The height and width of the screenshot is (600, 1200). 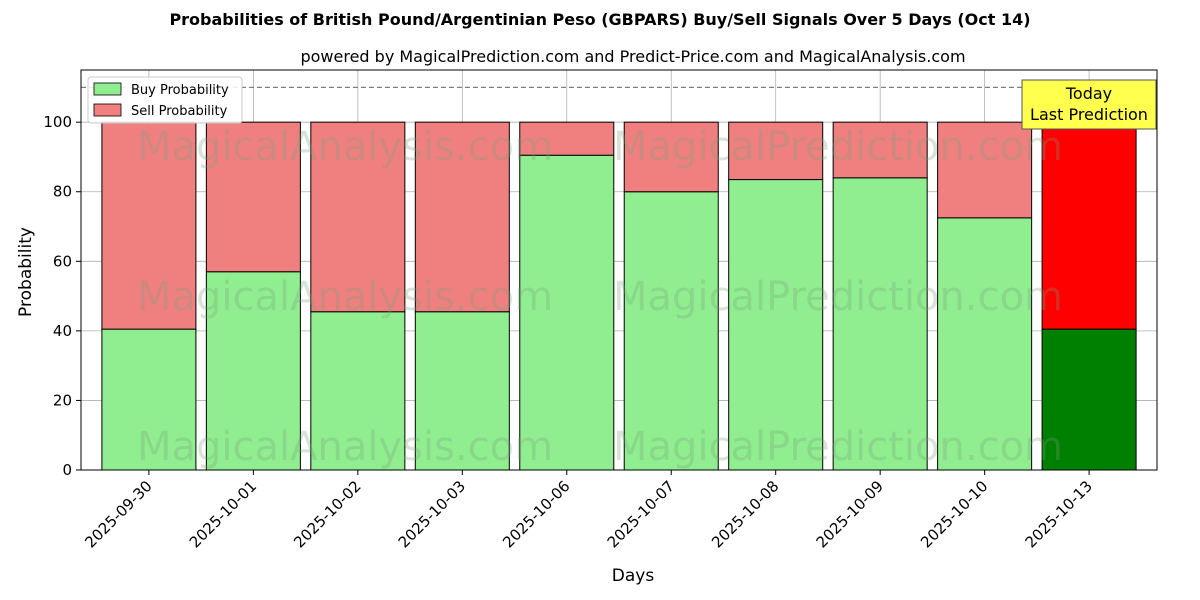 I want to click on y-axis-label: Probability, so click(x=26, y=272).